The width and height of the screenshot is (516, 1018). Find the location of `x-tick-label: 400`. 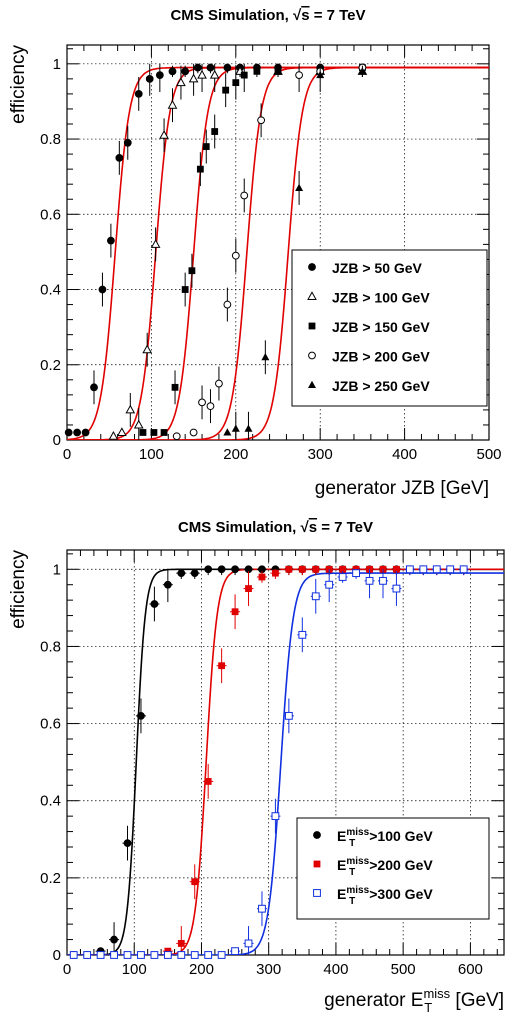

x-tick-label: 400 is located at coordinates (404, 454).